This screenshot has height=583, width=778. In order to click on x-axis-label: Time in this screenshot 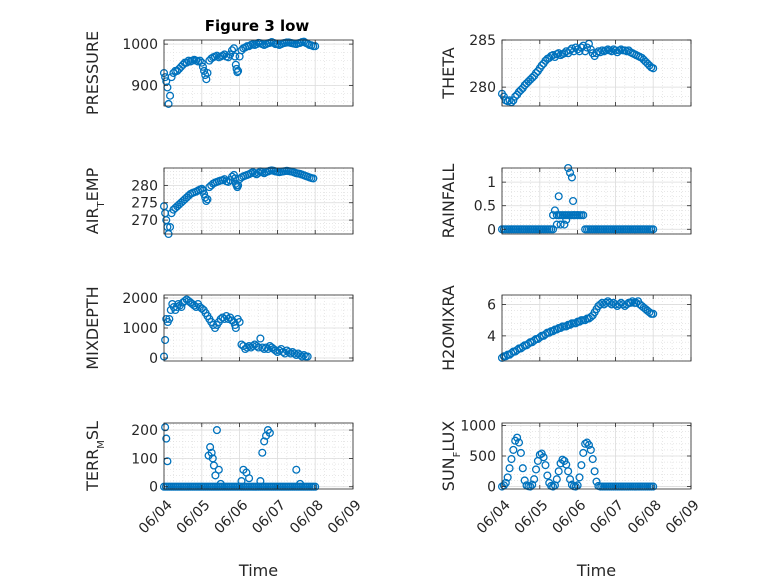, I will do `click(596, 570)`.